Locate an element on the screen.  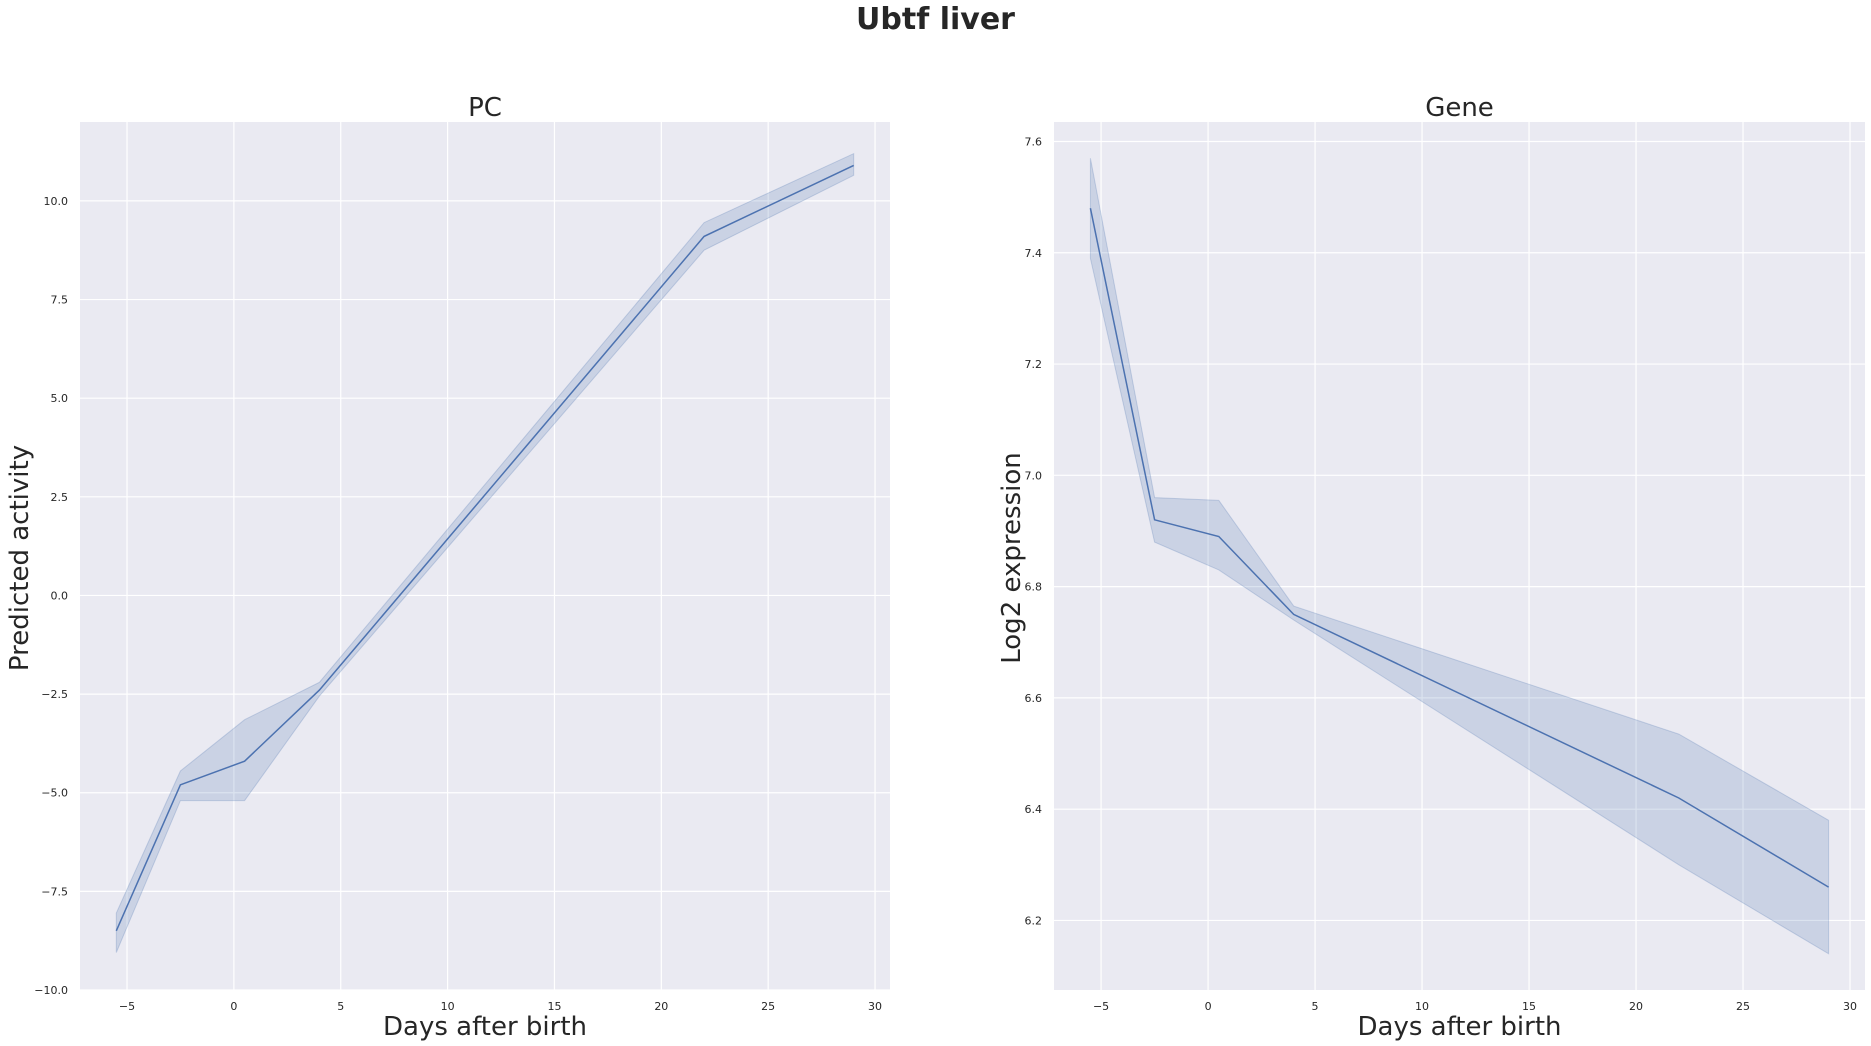
y-tick-label: 5.0 is located at coordinates (60, 398).